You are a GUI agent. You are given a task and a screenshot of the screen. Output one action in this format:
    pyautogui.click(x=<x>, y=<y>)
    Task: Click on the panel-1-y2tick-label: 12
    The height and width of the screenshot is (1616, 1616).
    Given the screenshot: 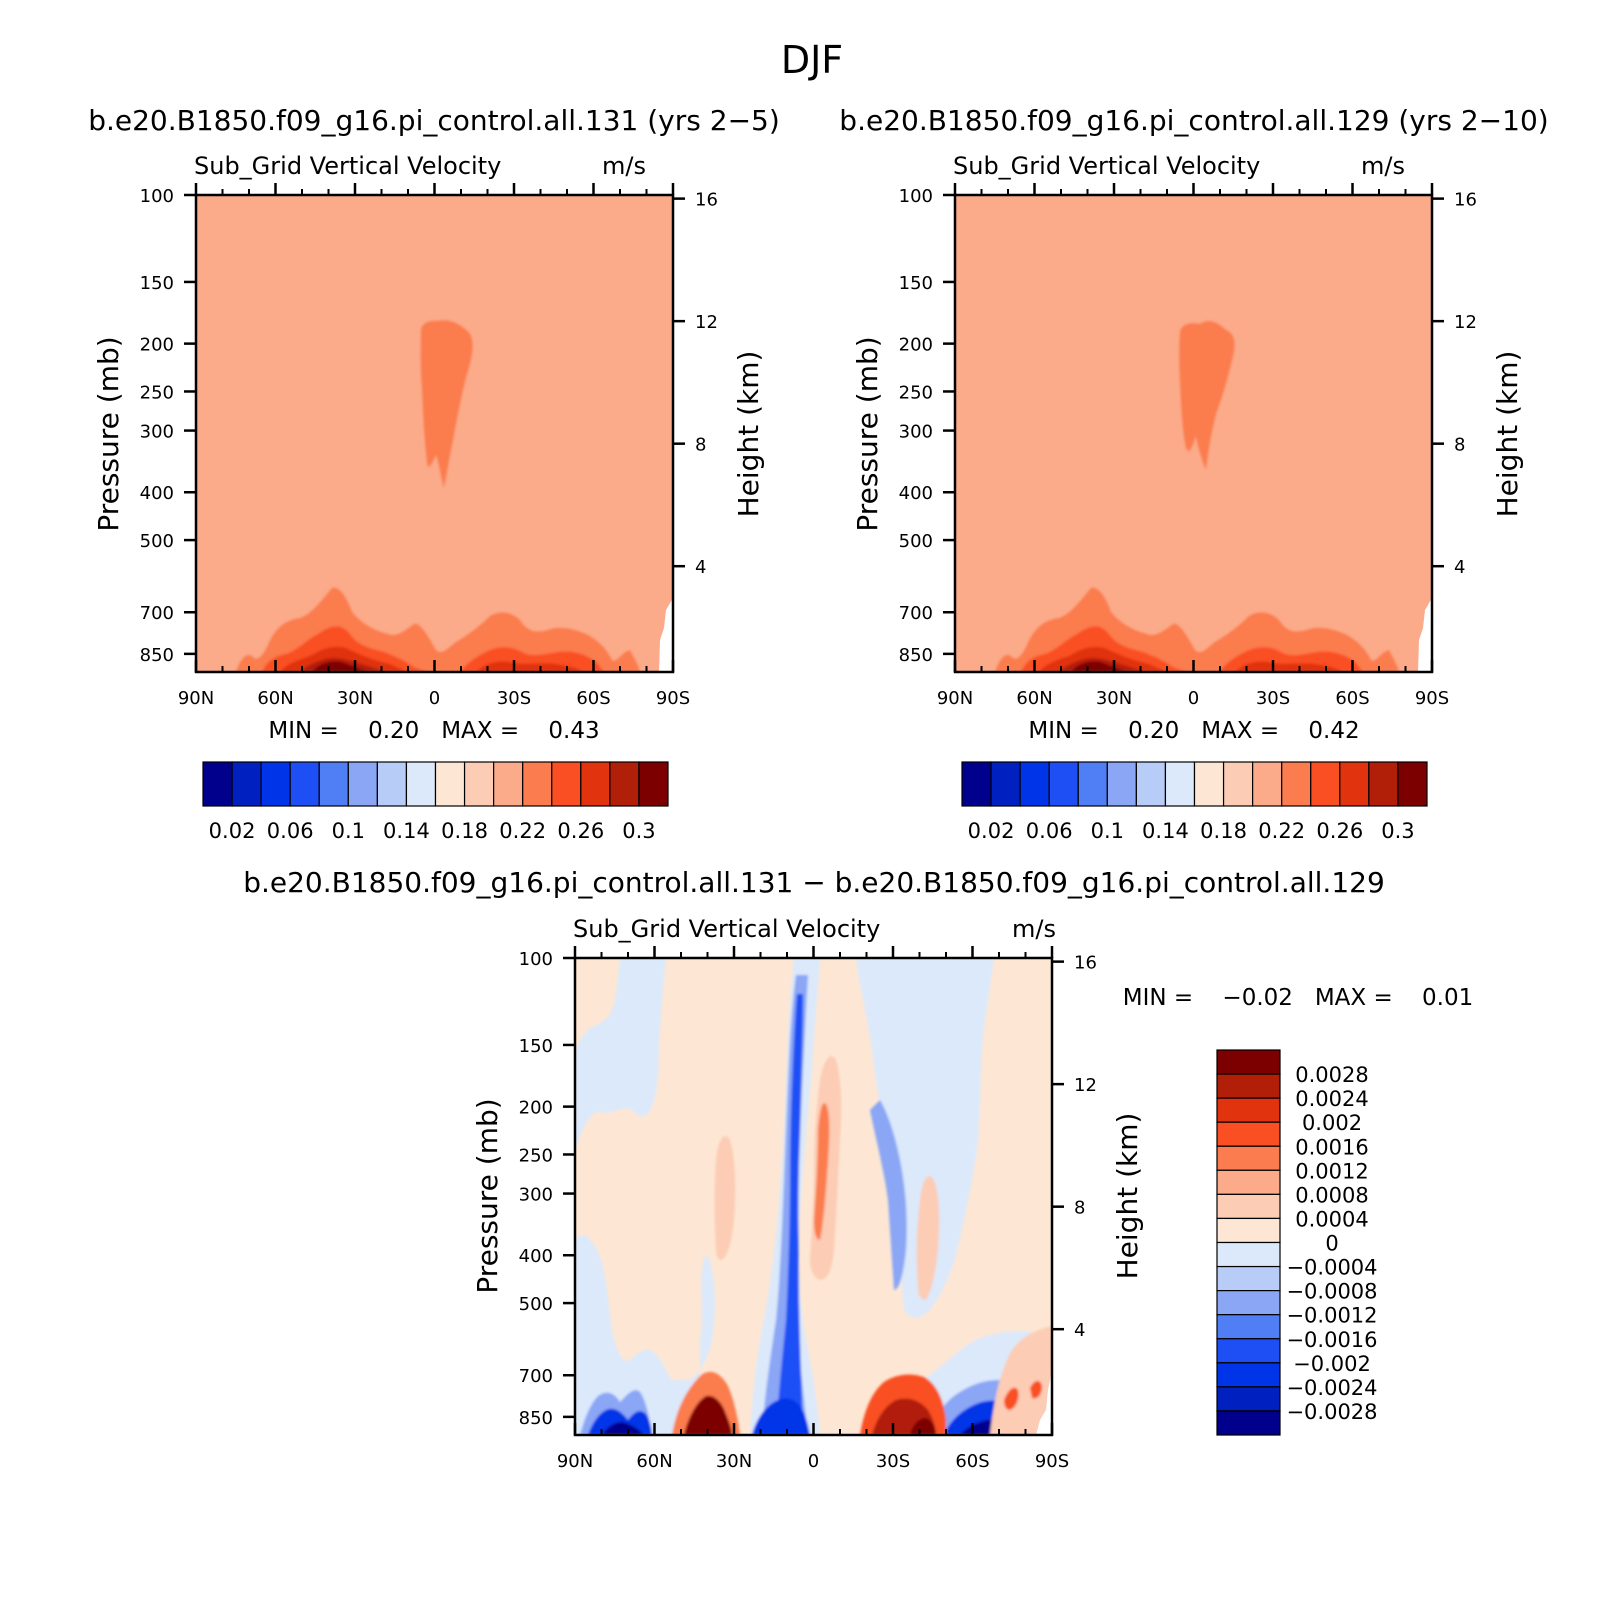 What is the action you would take?
    pyautogui.click(x=706, y=322)
    